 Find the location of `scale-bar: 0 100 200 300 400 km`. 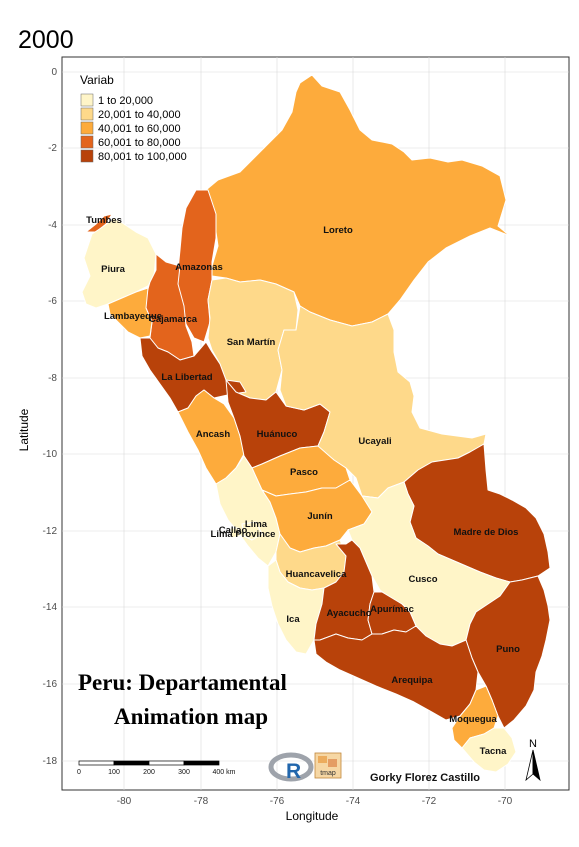

scale-bar: 0 100 200 300 400 km is located at coordinates (156, 768).